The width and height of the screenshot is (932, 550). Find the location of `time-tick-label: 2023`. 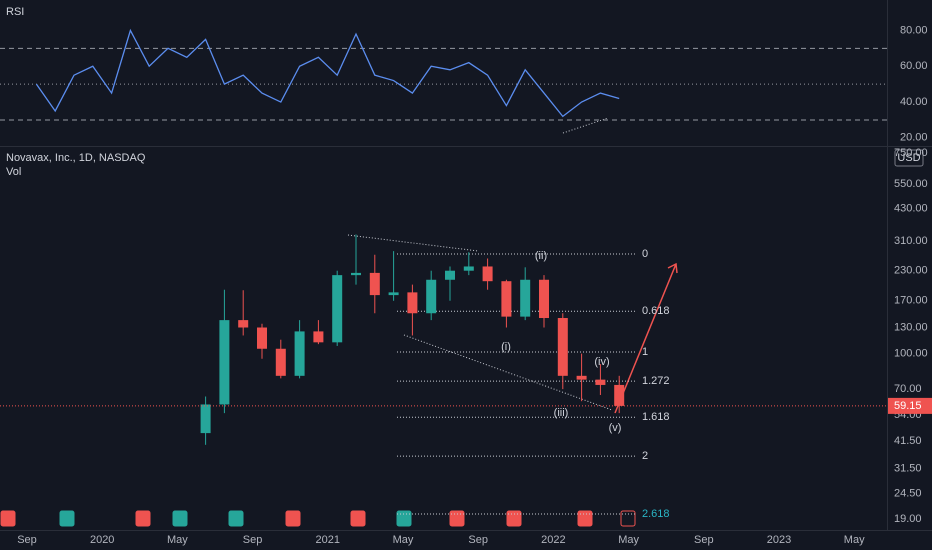

time-tick-label: 2023 is located at coordinates (779, 540).